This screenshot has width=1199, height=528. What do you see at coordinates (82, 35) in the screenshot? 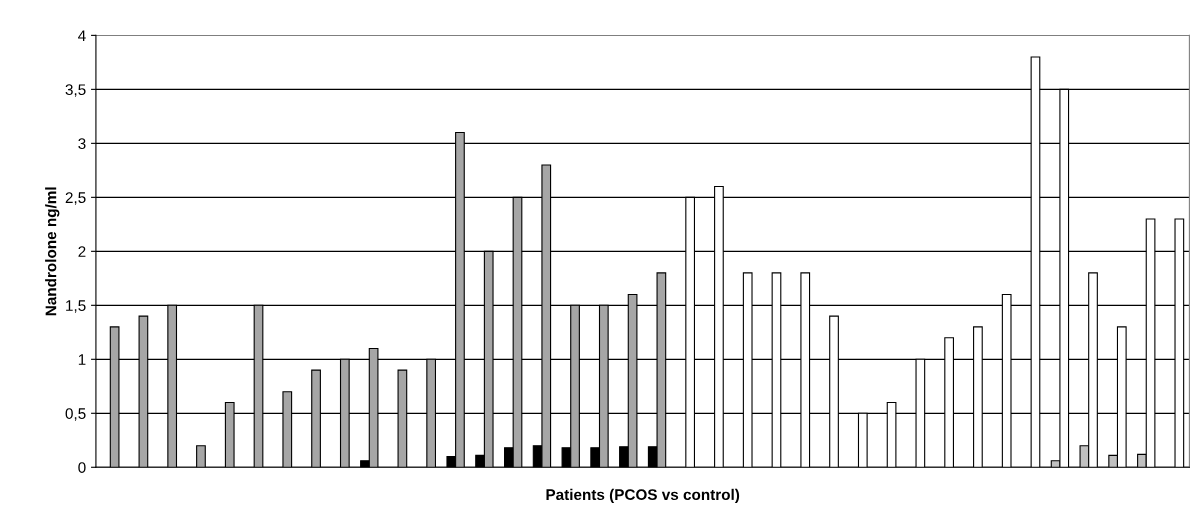
I see `y-tick-label: 4` at bounding box center [82, 35].